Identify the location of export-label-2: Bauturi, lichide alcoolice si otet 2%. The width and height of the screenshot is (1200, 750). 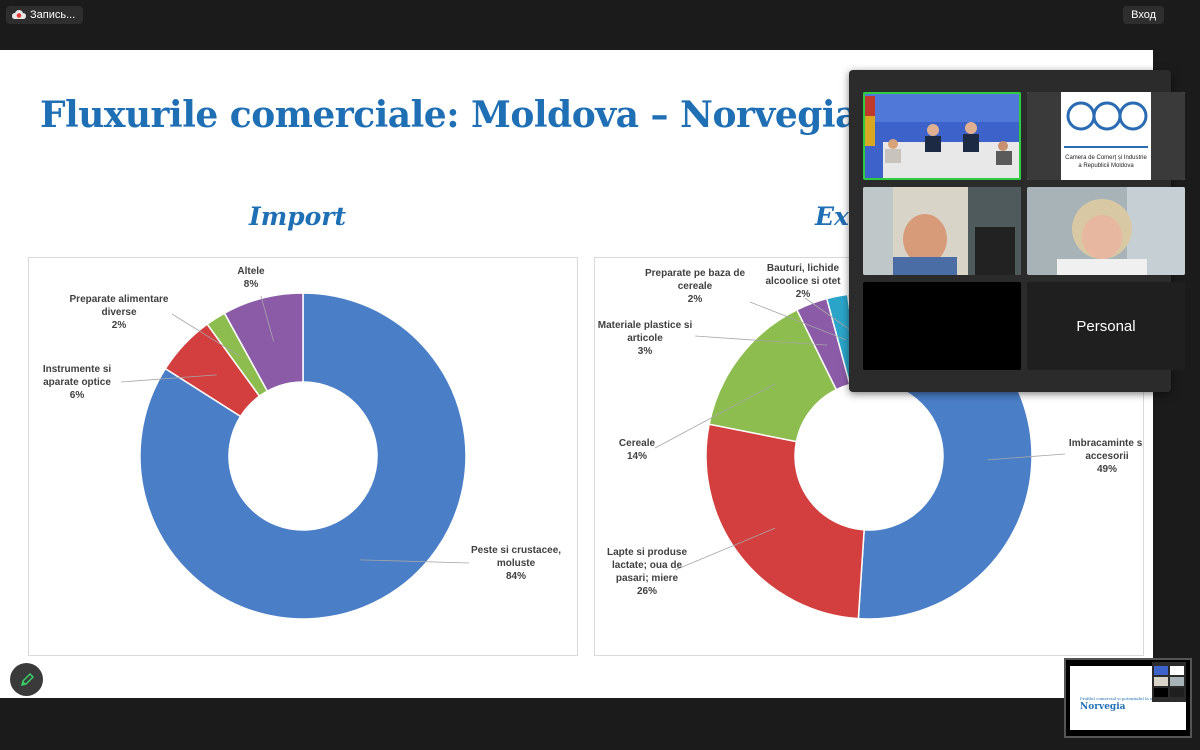
(803, 281).